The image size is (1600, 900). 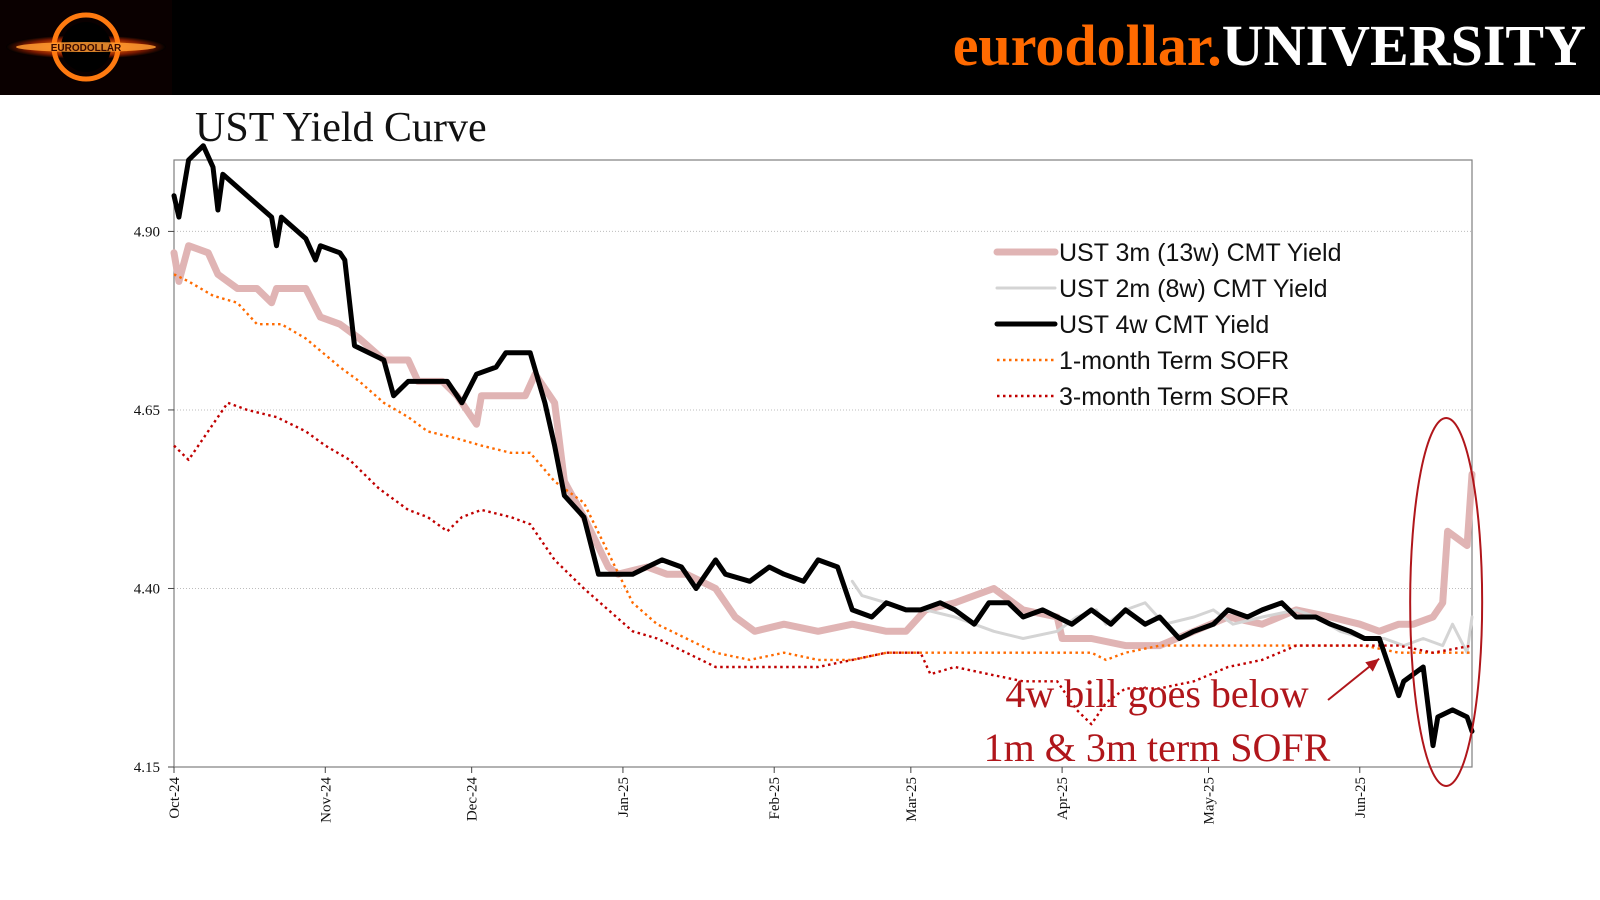 I want to click on legend-label: UST 4w CMT Yield, so click(x=1164, y=325).